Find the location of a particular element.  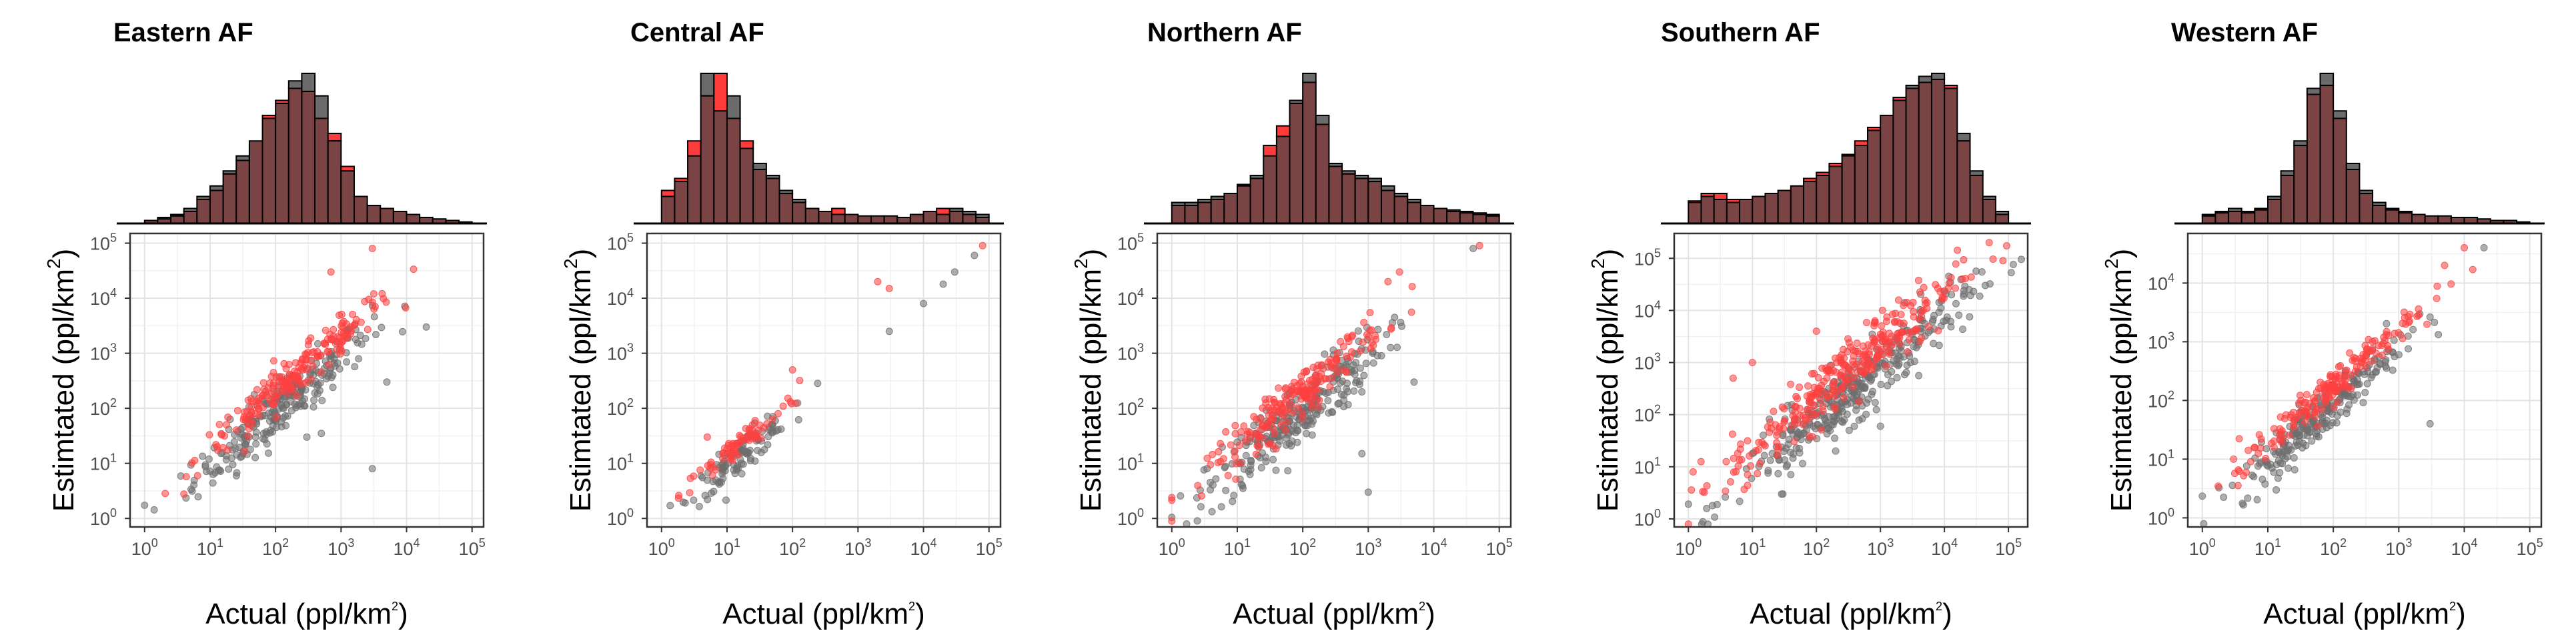

tick-exponent: 2 is located at coordinates (1140, 403).